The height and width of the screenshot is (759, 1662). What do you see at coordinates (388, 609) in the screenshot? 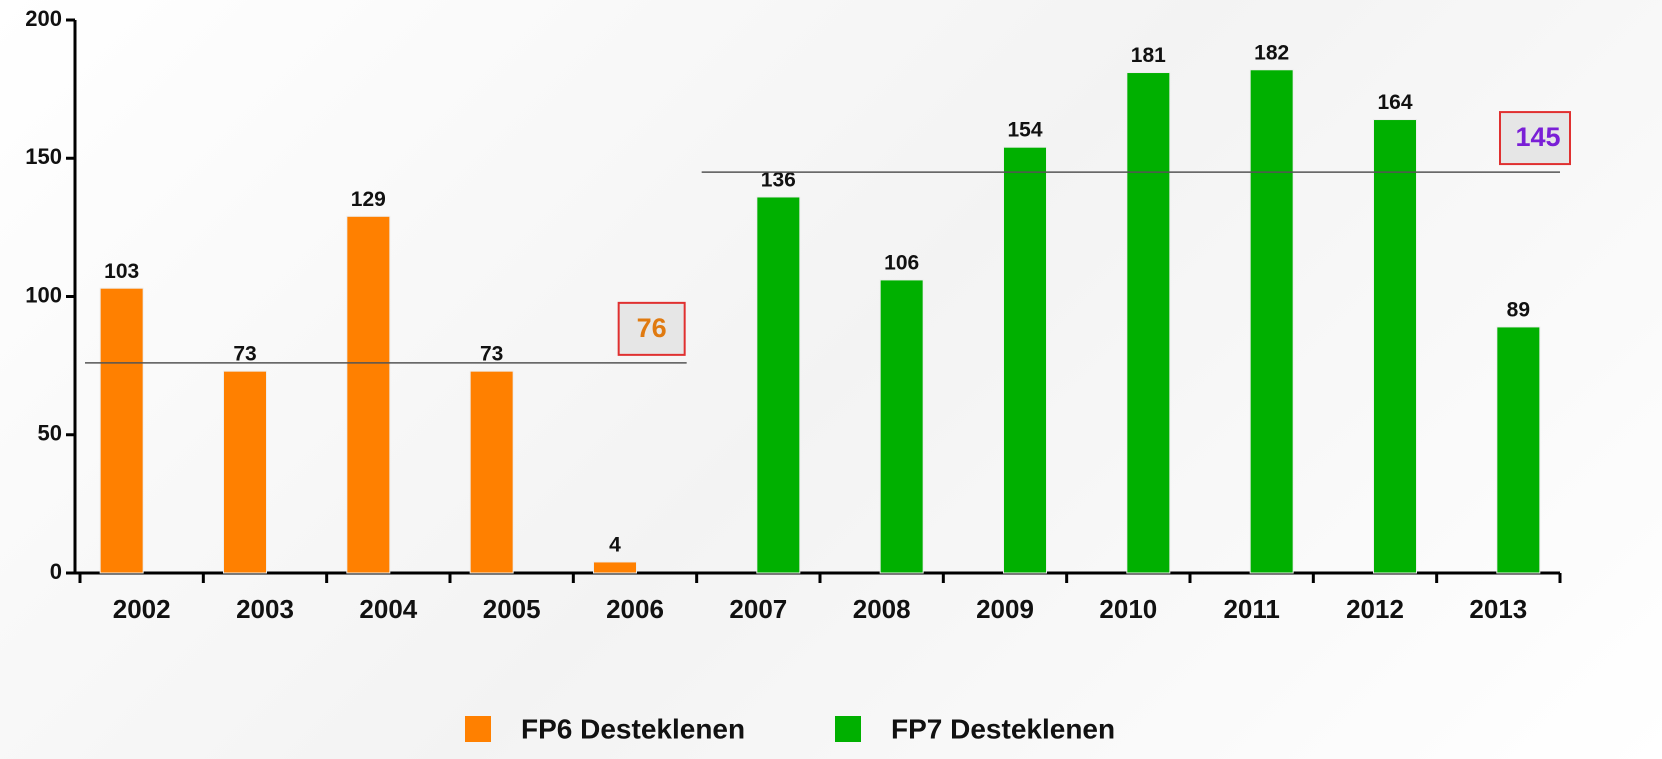
I see `x-tick-label: 2004` at bounding box center [388, 609].